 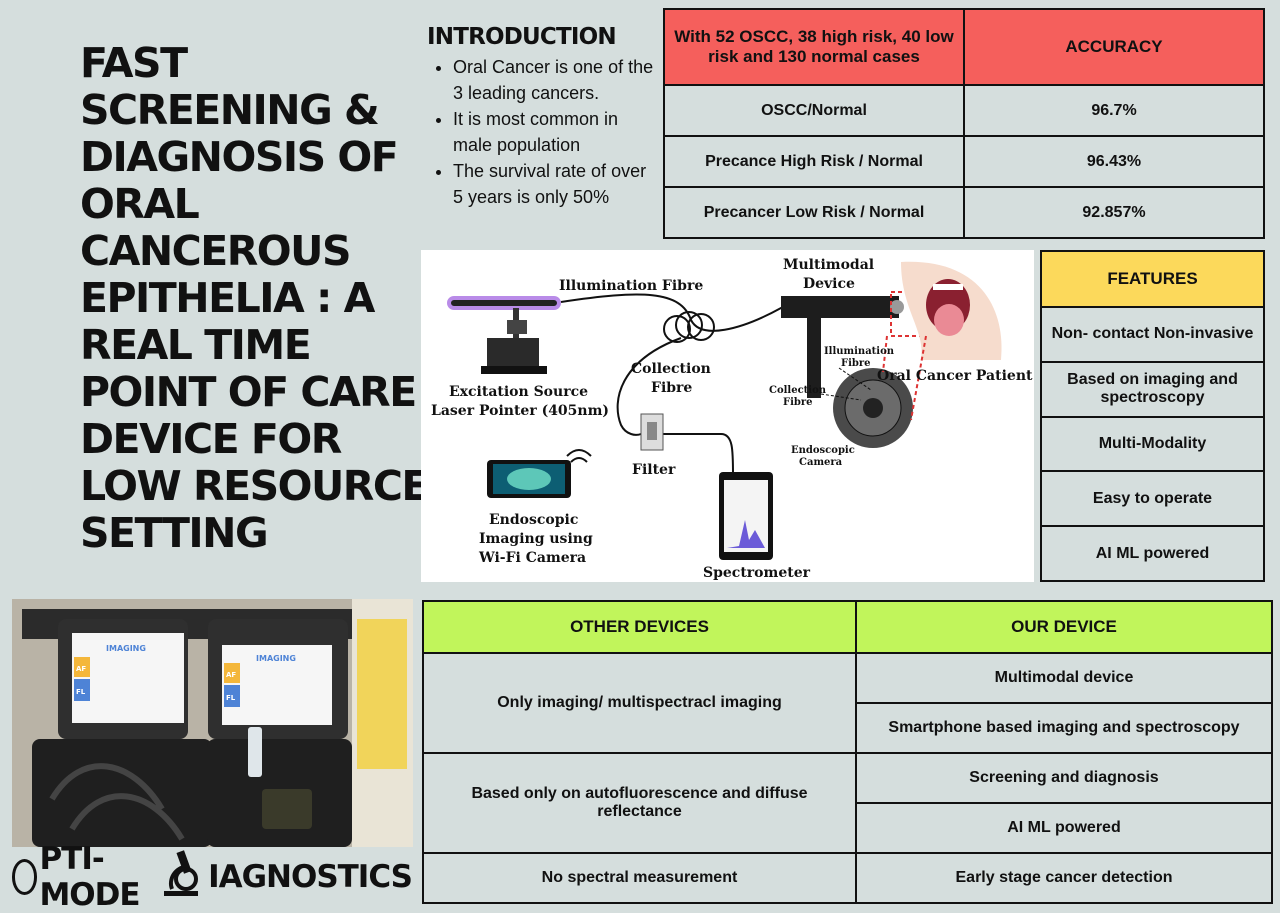 I want to click on illumination-fibre-small-label: Illumination, so click(x=859, y=351).